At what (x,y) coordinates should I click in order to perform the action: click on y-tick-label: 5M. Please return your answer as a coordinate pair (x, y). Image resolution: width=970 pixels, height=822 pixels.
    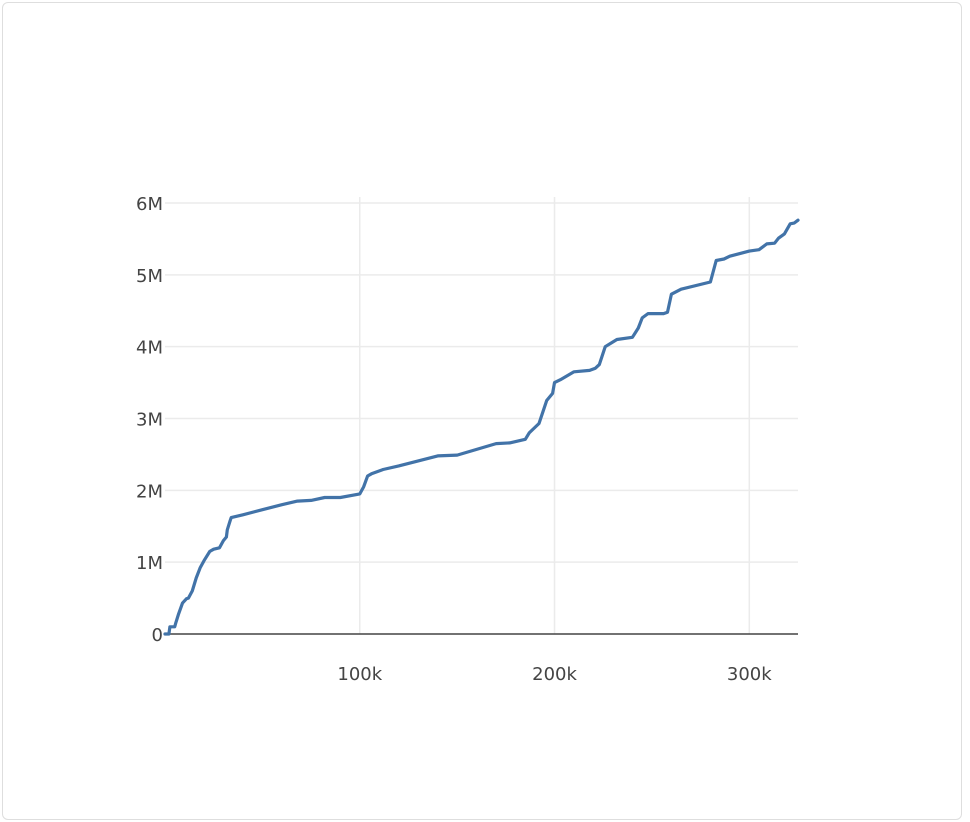
    Looking at the image, I should click on (149, 276).